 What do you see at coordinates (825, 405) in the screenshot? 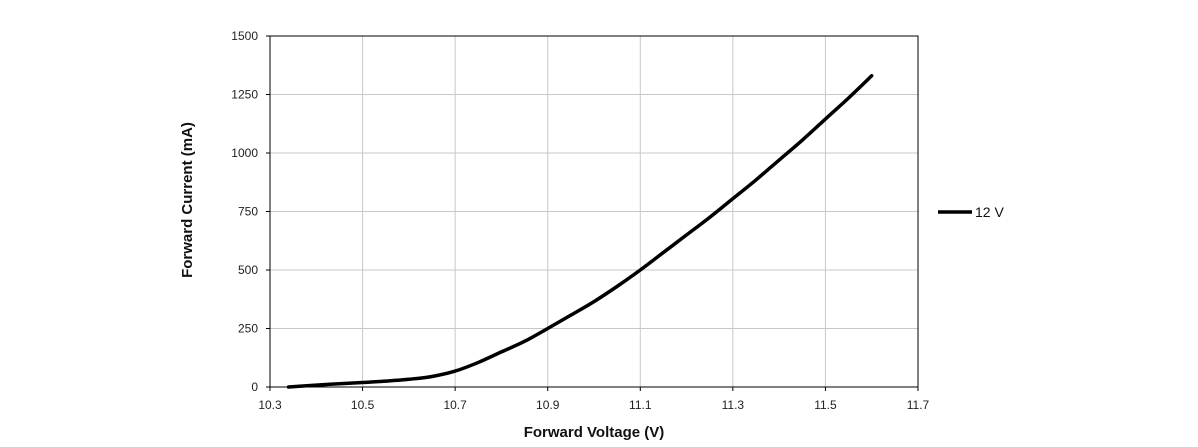
I see `x-tick-label: 11.5` at bounding box center [825, 405].